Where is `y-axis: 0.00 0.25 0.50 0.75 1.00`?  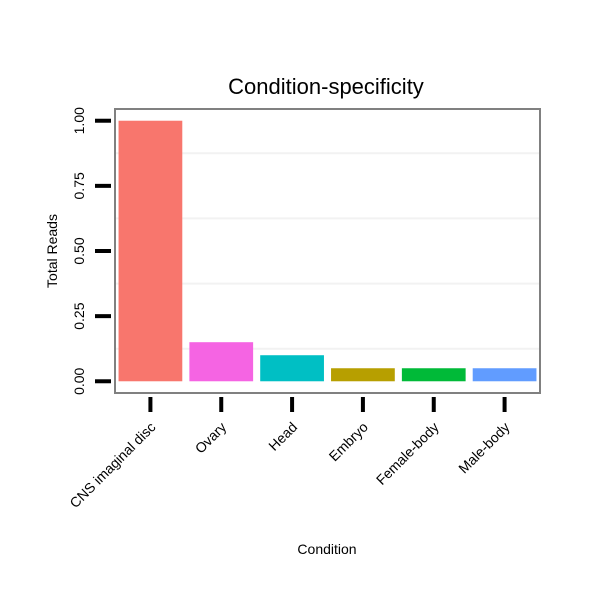 y-axis: 0.00 0.25 0.50 0.75 1.00 is located at coordinates (91, 251).